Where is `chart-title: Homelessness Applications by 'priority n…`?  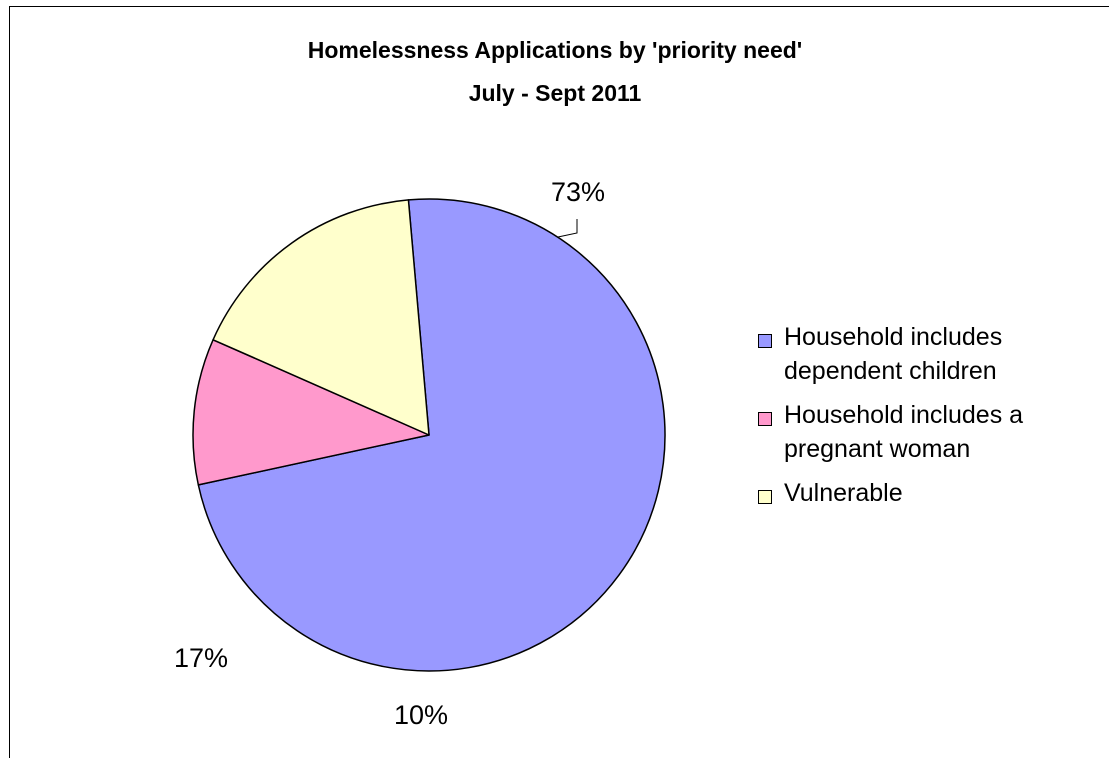
chart-title: Homelessness Applications by 'priority n… is located at coordinates (555, 50).